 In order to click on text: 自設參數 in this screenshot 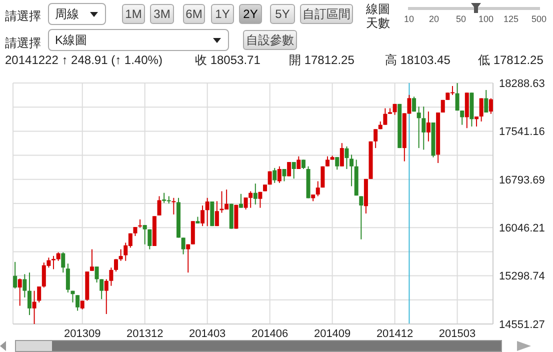, I will do `click(270, 40)`.